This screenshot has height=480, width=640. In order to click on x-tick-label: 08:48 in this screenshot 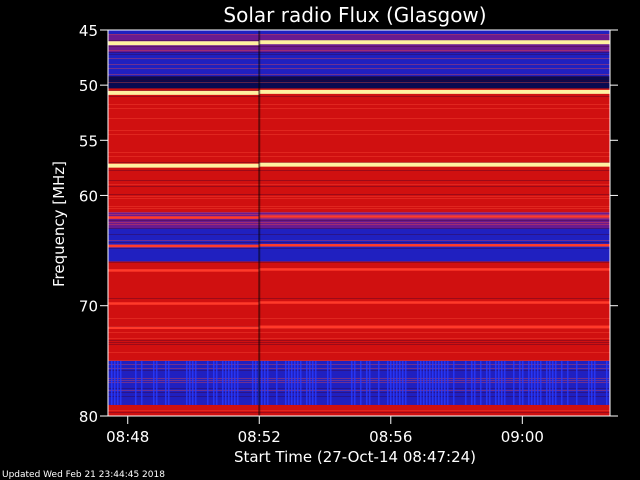, I will do `click(127, 437)`.